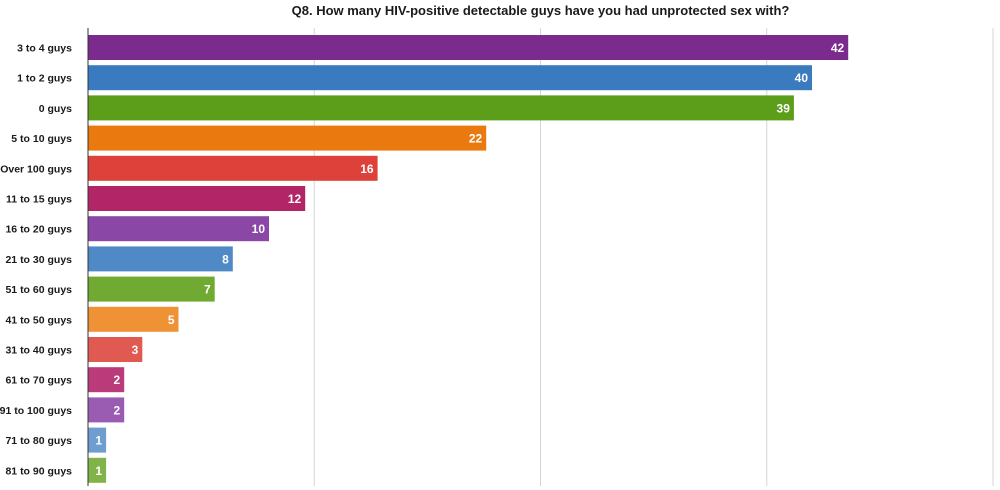 The image size is (1000, 490). What do you see at coordinates (44, 79) in the screenshot?
I see `category-label: 1 to 2 guys` at bounding box center [44, 79].